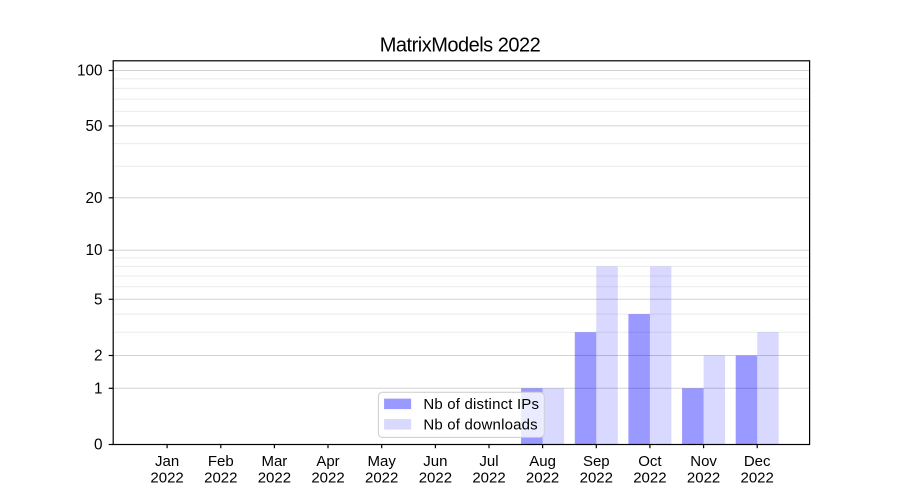 This screenshot has width=900, height=500. I want to click on svg-text: Nb of downloads, so click(480, 425).